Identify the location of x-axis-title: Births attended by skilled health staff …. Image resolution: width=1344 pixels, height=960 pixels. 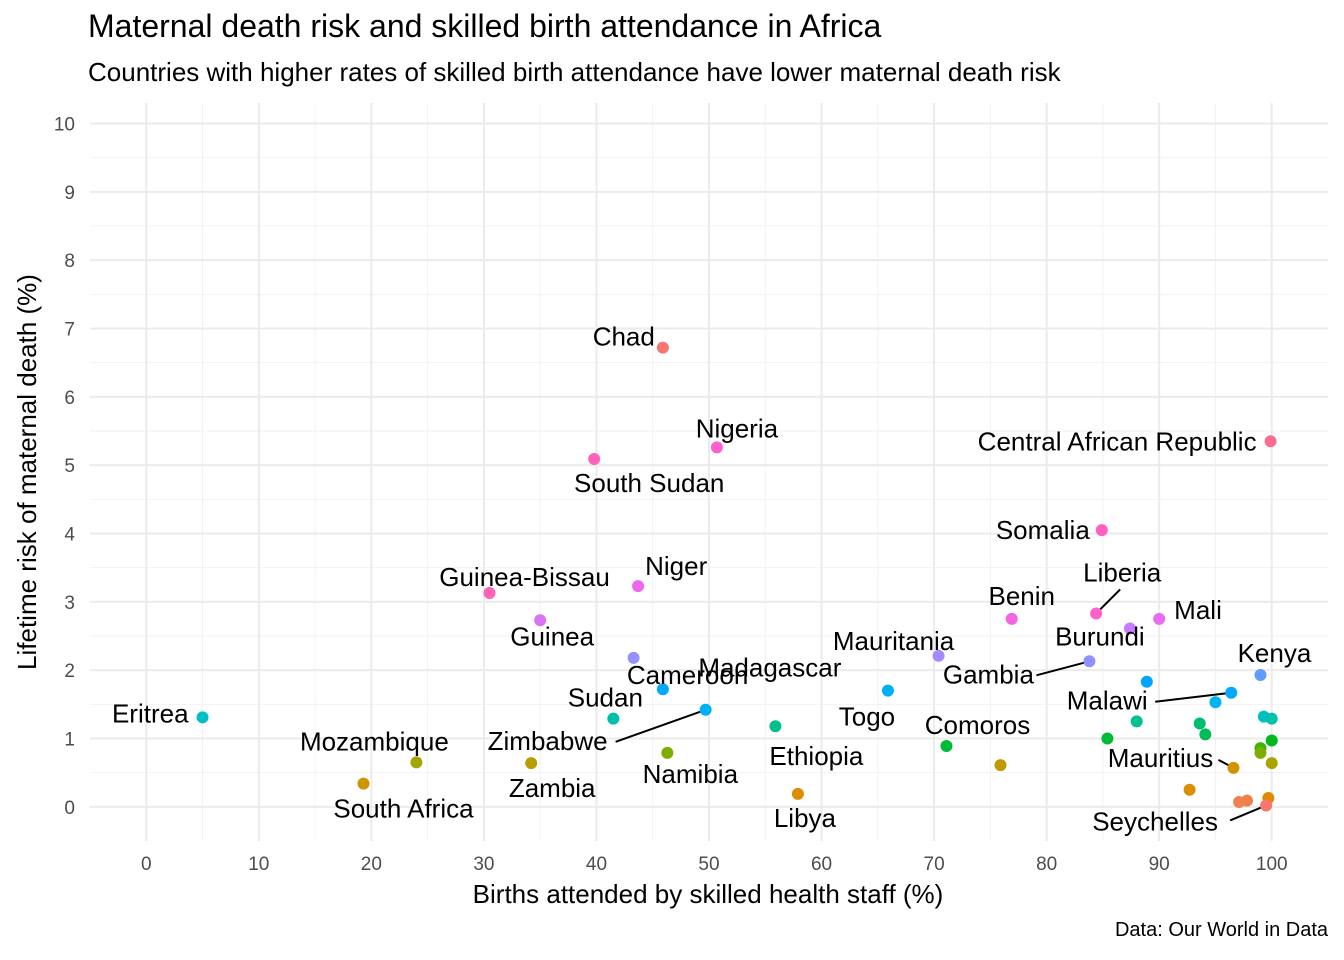
(708, 894).